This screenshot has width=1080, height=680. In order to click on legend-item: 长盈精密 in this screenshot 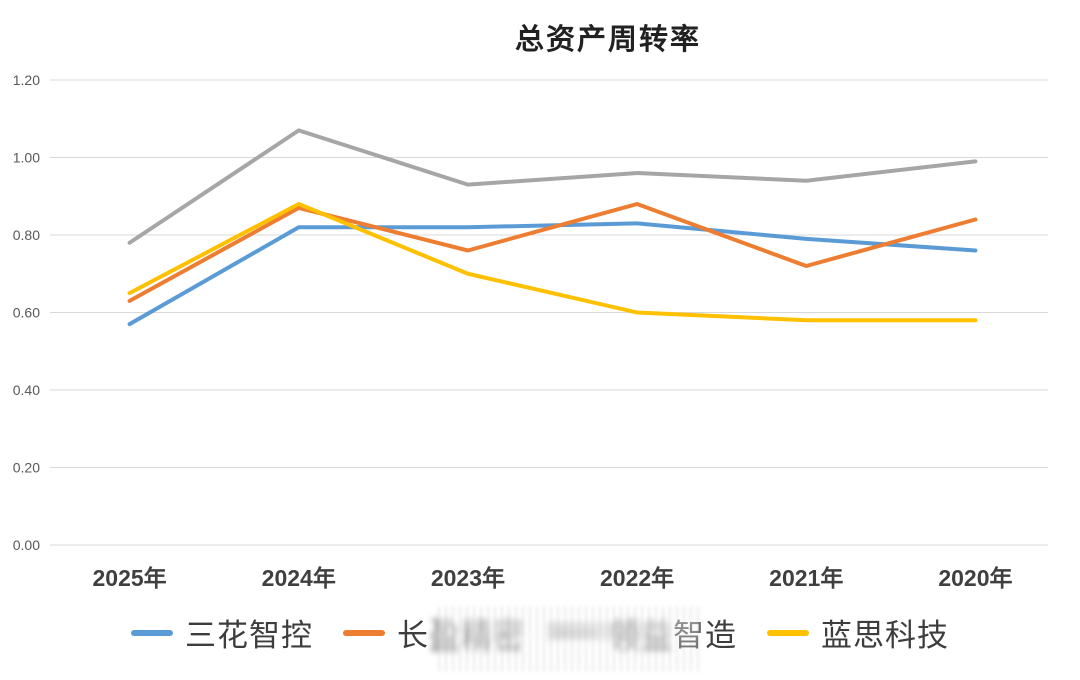, I will do `click(434, 633)`.